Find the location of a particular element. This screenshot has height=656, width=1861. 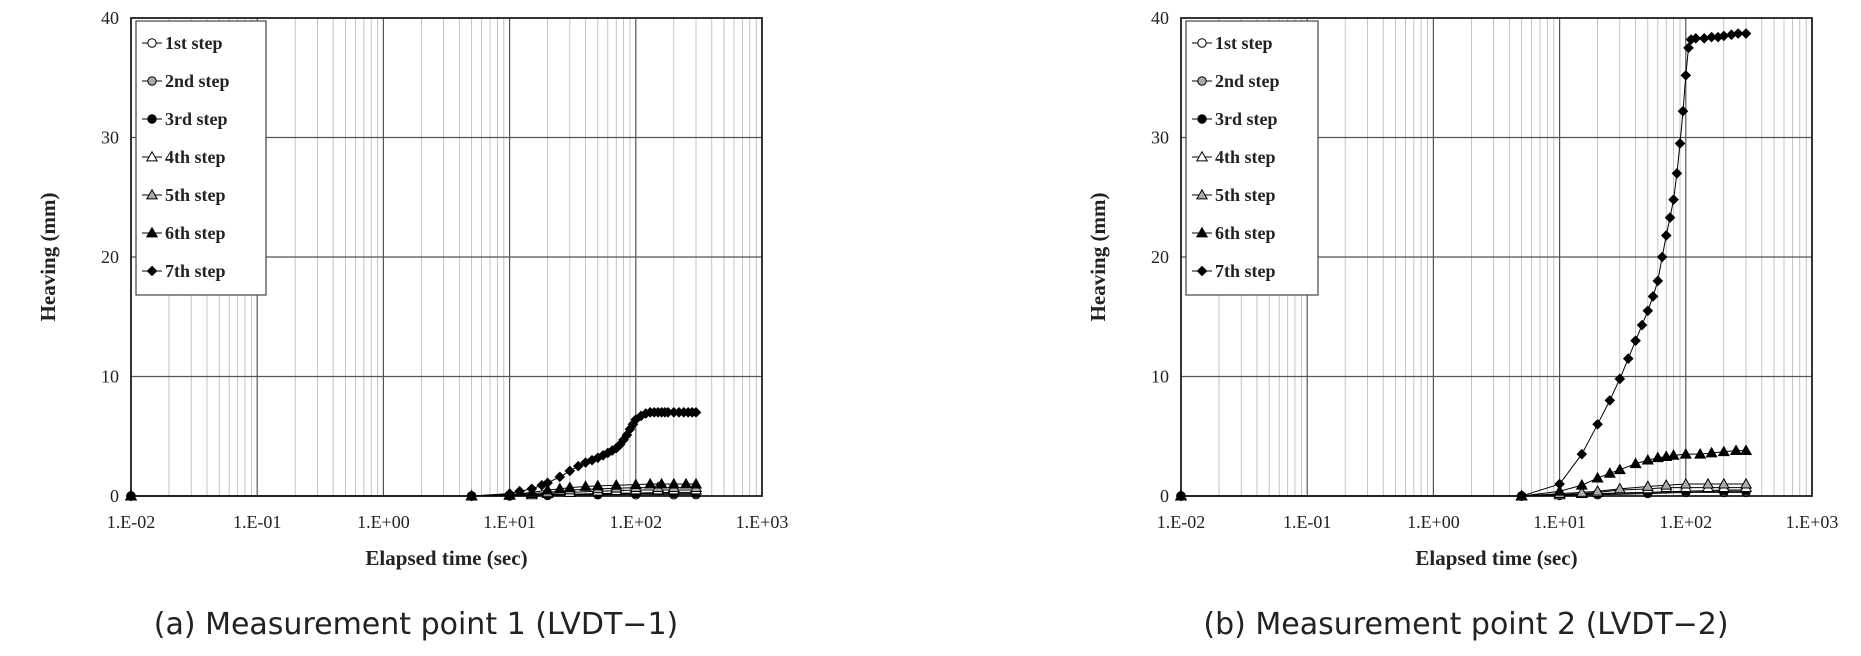

x-tick-label: 1.E-01 is located at coordinates (257, 522).